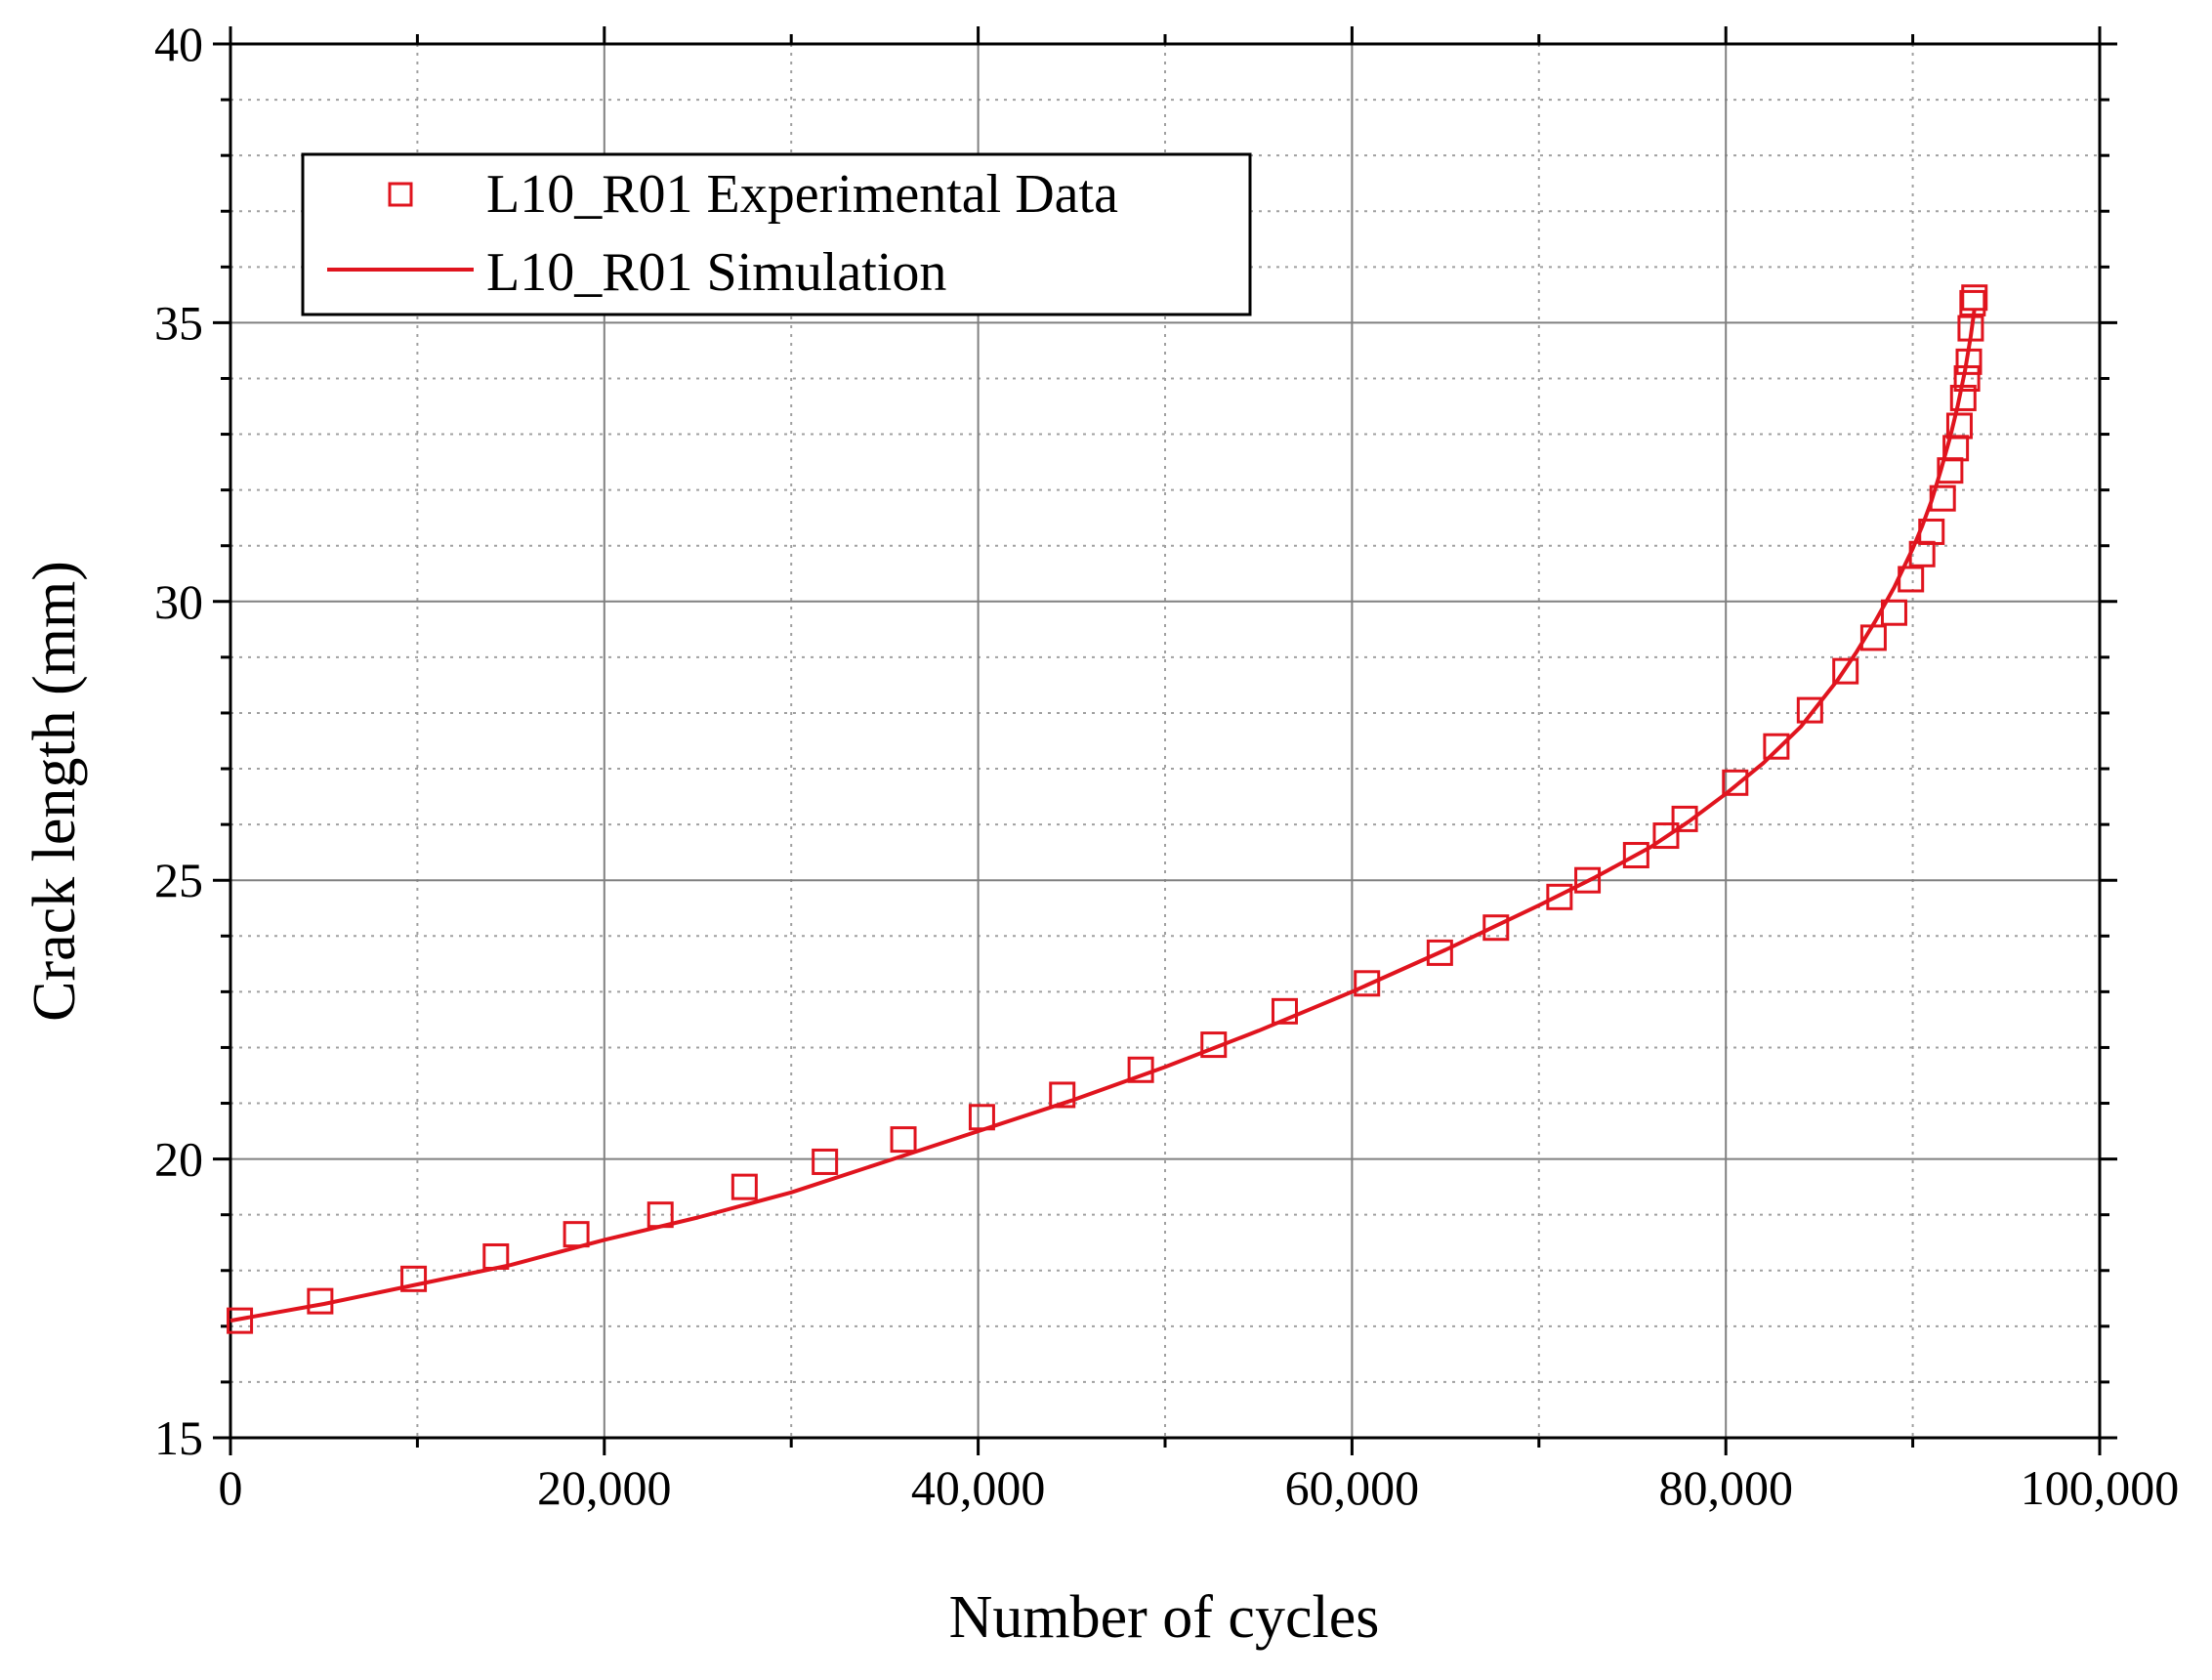 Image resolution: width=2212 pixels, height=1680 pixels. I want to click on y-tick-label: 25, so click(178, 880).